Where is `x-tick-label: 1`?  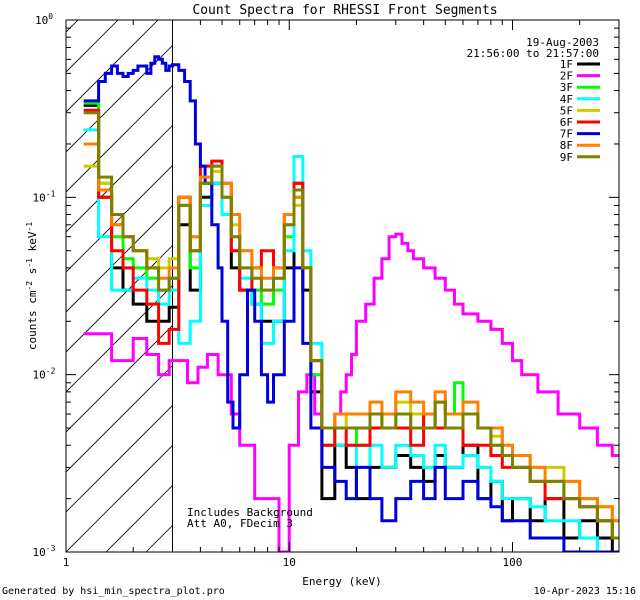 x-tick-label: 1 is located at coordinates (66, 562).